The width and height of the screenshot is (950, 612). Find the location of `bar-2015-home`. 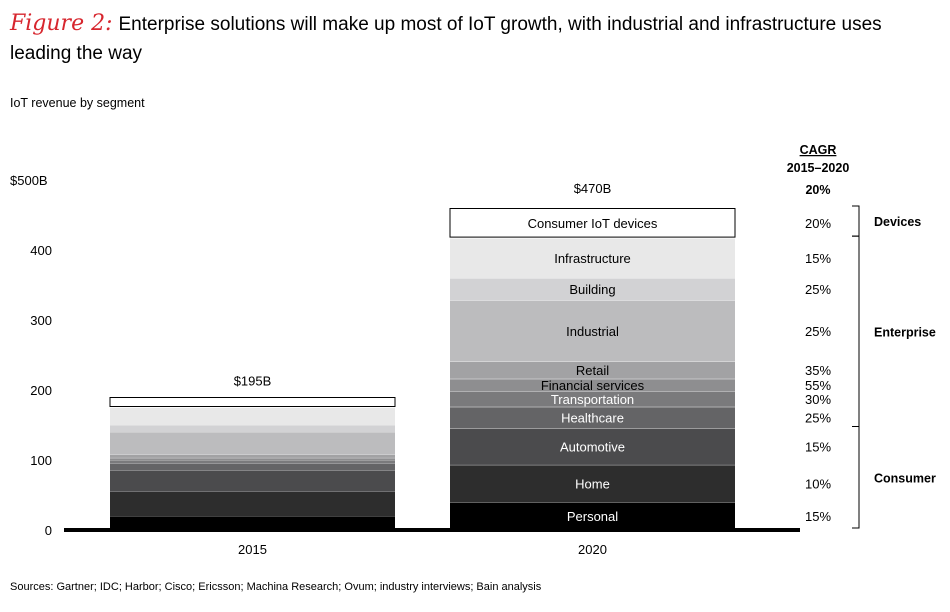

bar-2015-home is located at coordinates (252, 503).